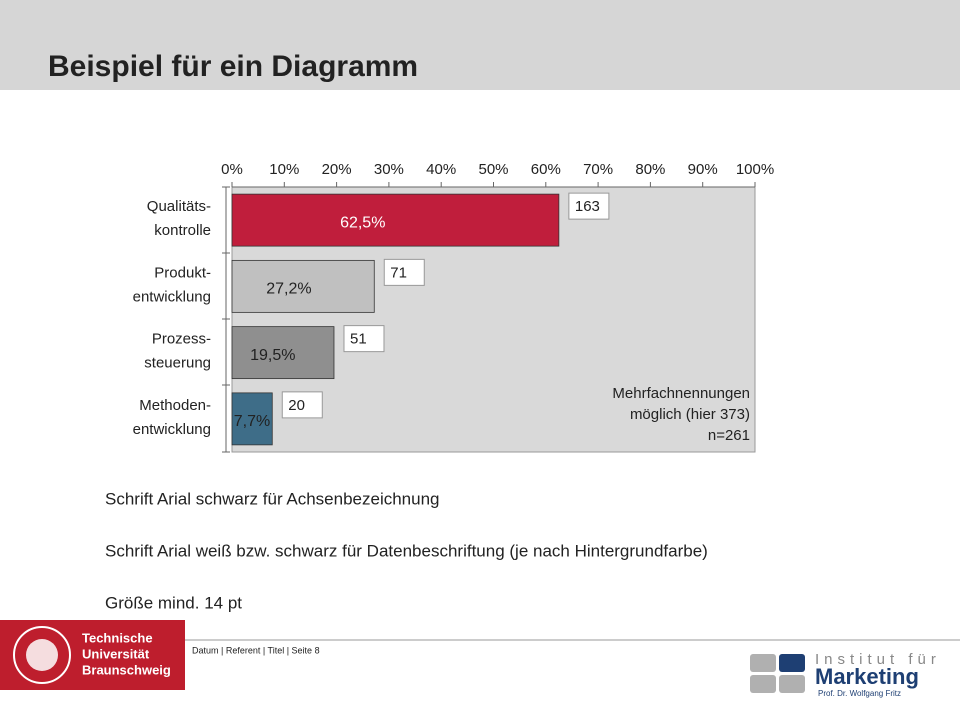 The height and width of the screenshot is (720, 960). What do you see at coordinates (179, 206) in the screenshot?
I see `category-label: Qualitäts-` at bounding box center [179, 206].